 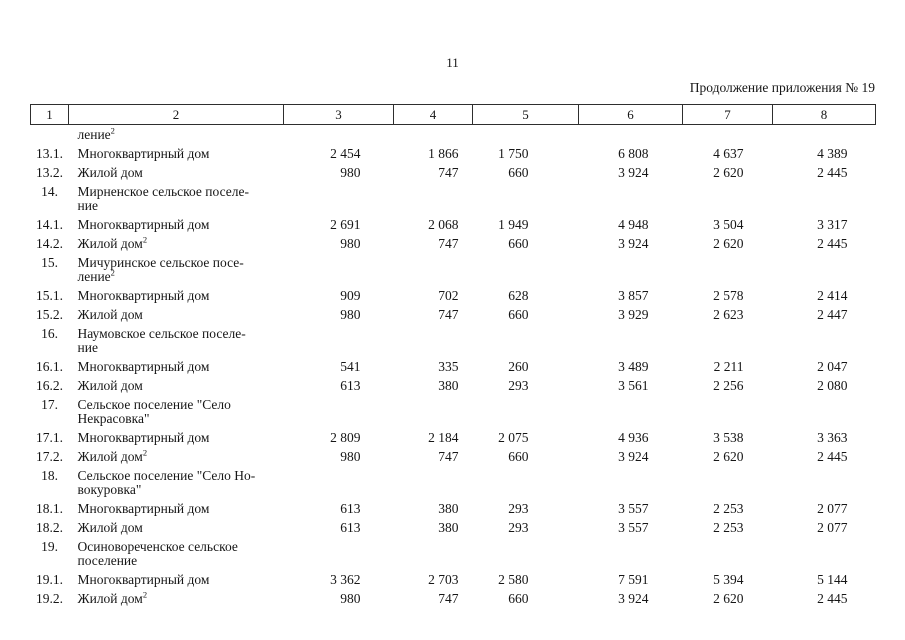 I want to click on value-cell-col8: 2 080, so click(x=832, y=385).